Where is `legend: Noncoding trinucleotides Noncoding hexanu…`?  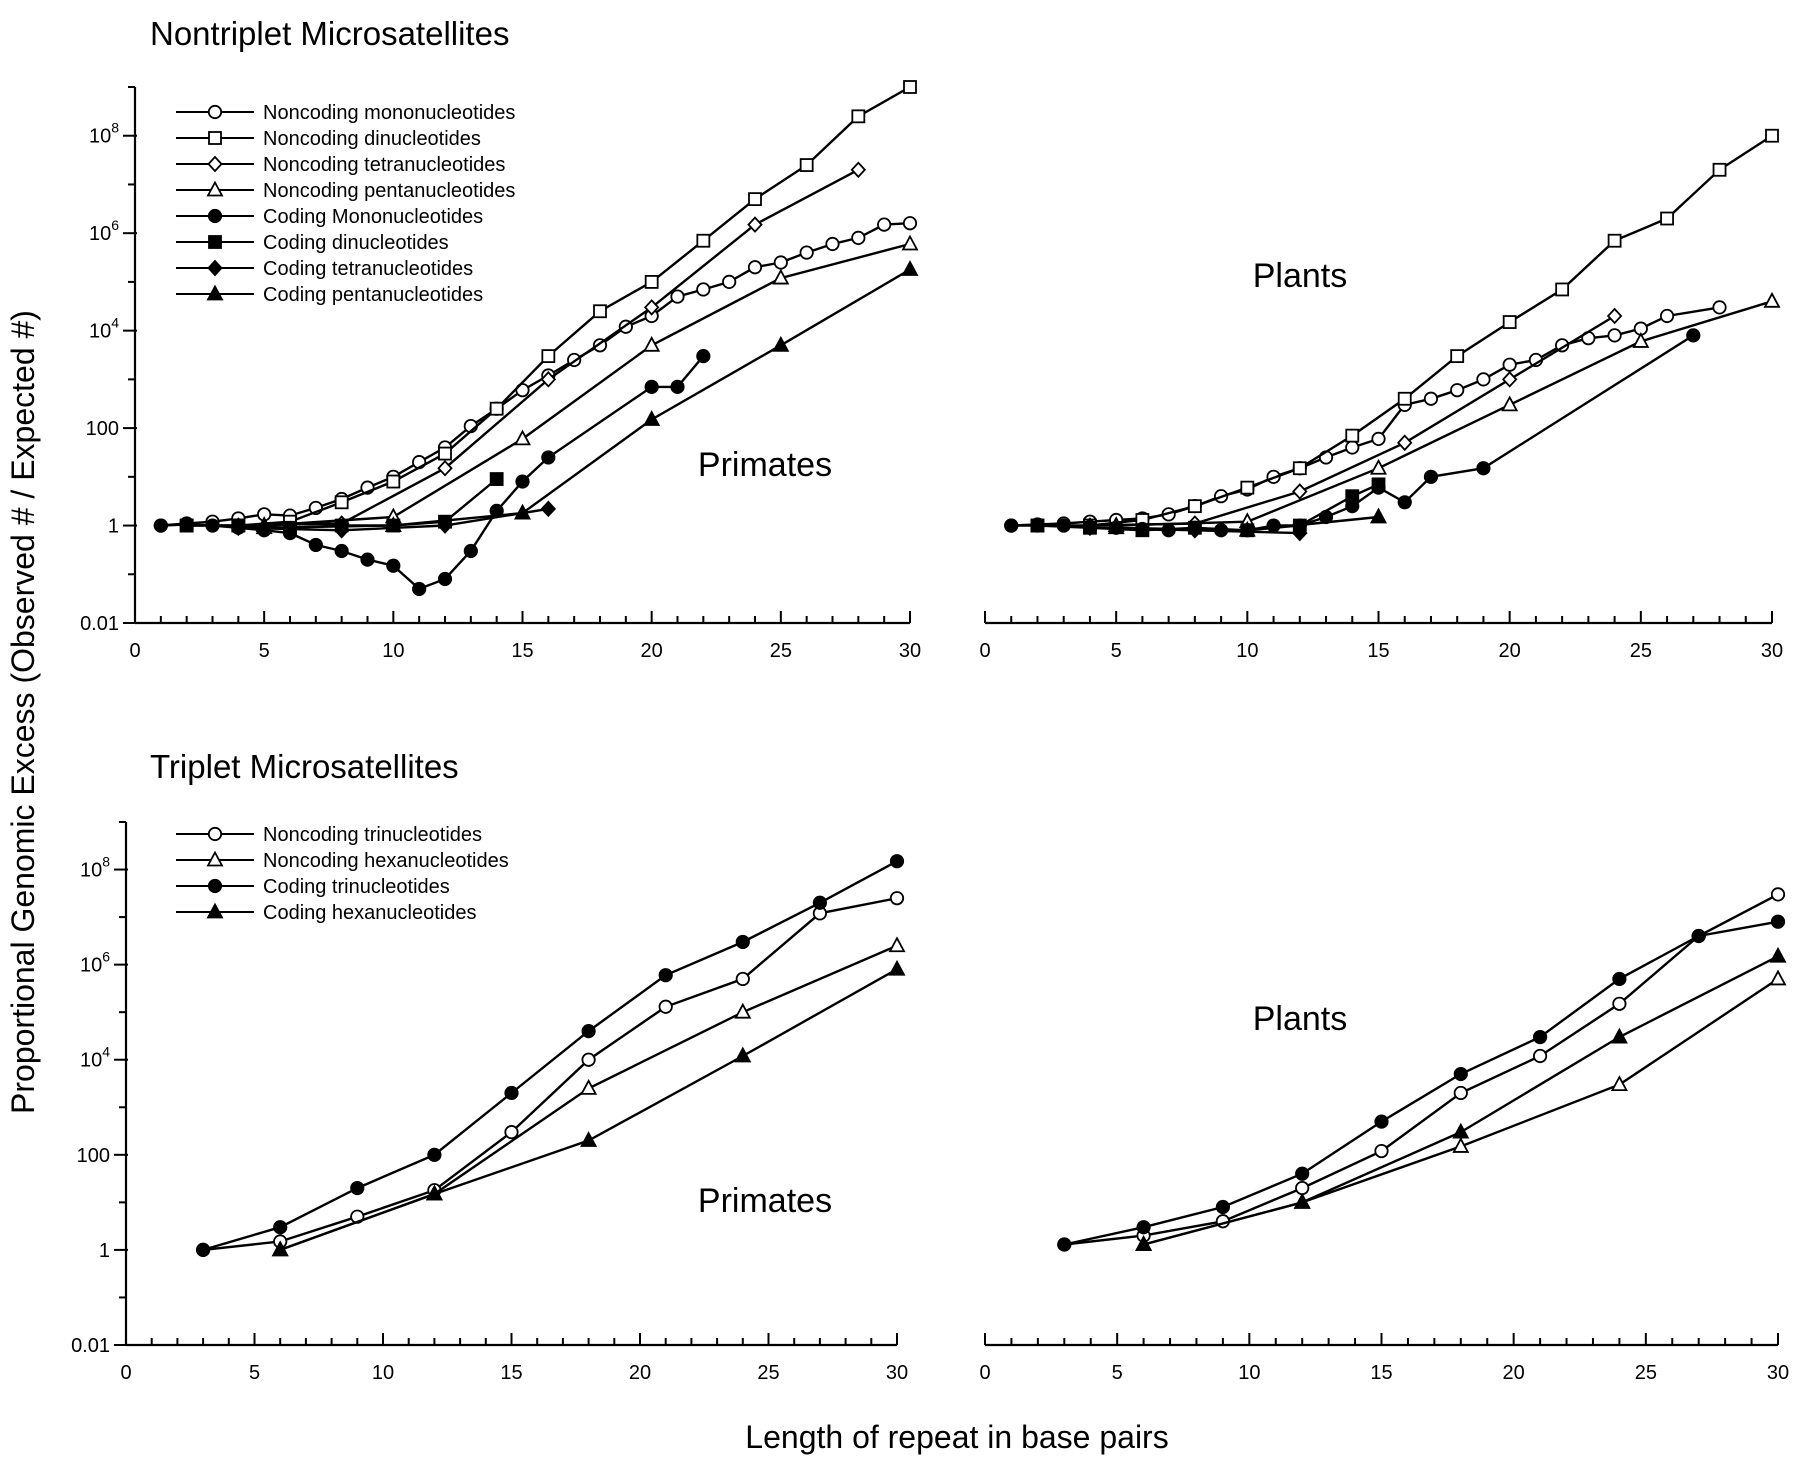
legend: Noncoding trinucleotides Noncoding hexanu… is located at coordinates (342, 874).